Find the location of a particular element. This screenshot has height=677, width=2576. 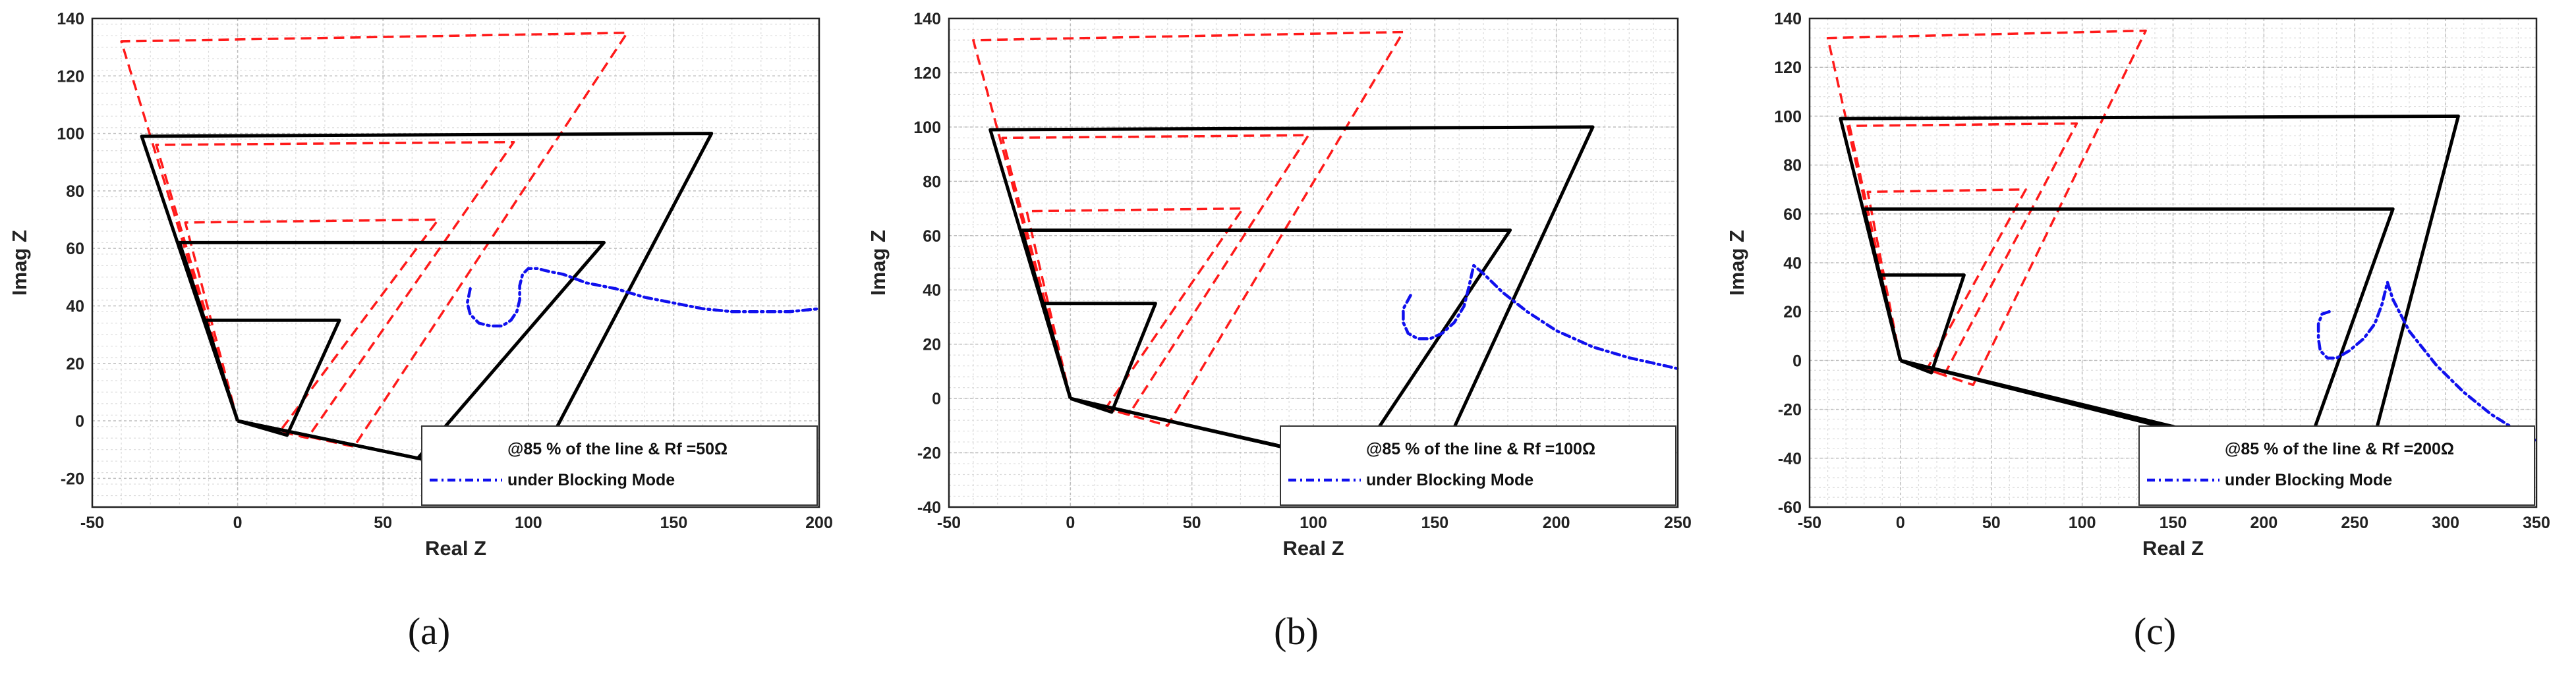

panel-caption-a: (a) is located at coordinates (429, 631).